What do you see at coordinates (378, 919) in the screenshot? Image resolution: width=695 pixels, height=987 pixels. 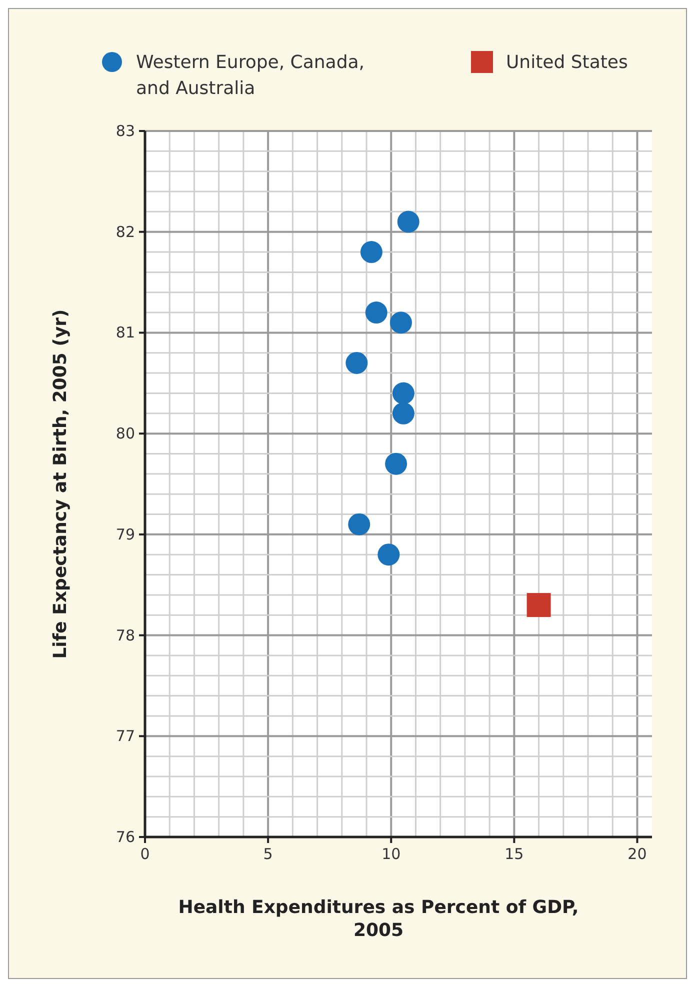 I see `x-axis-title: Health Expenditures as Percent of GDP, 2005` at bounding box center [378, 919].